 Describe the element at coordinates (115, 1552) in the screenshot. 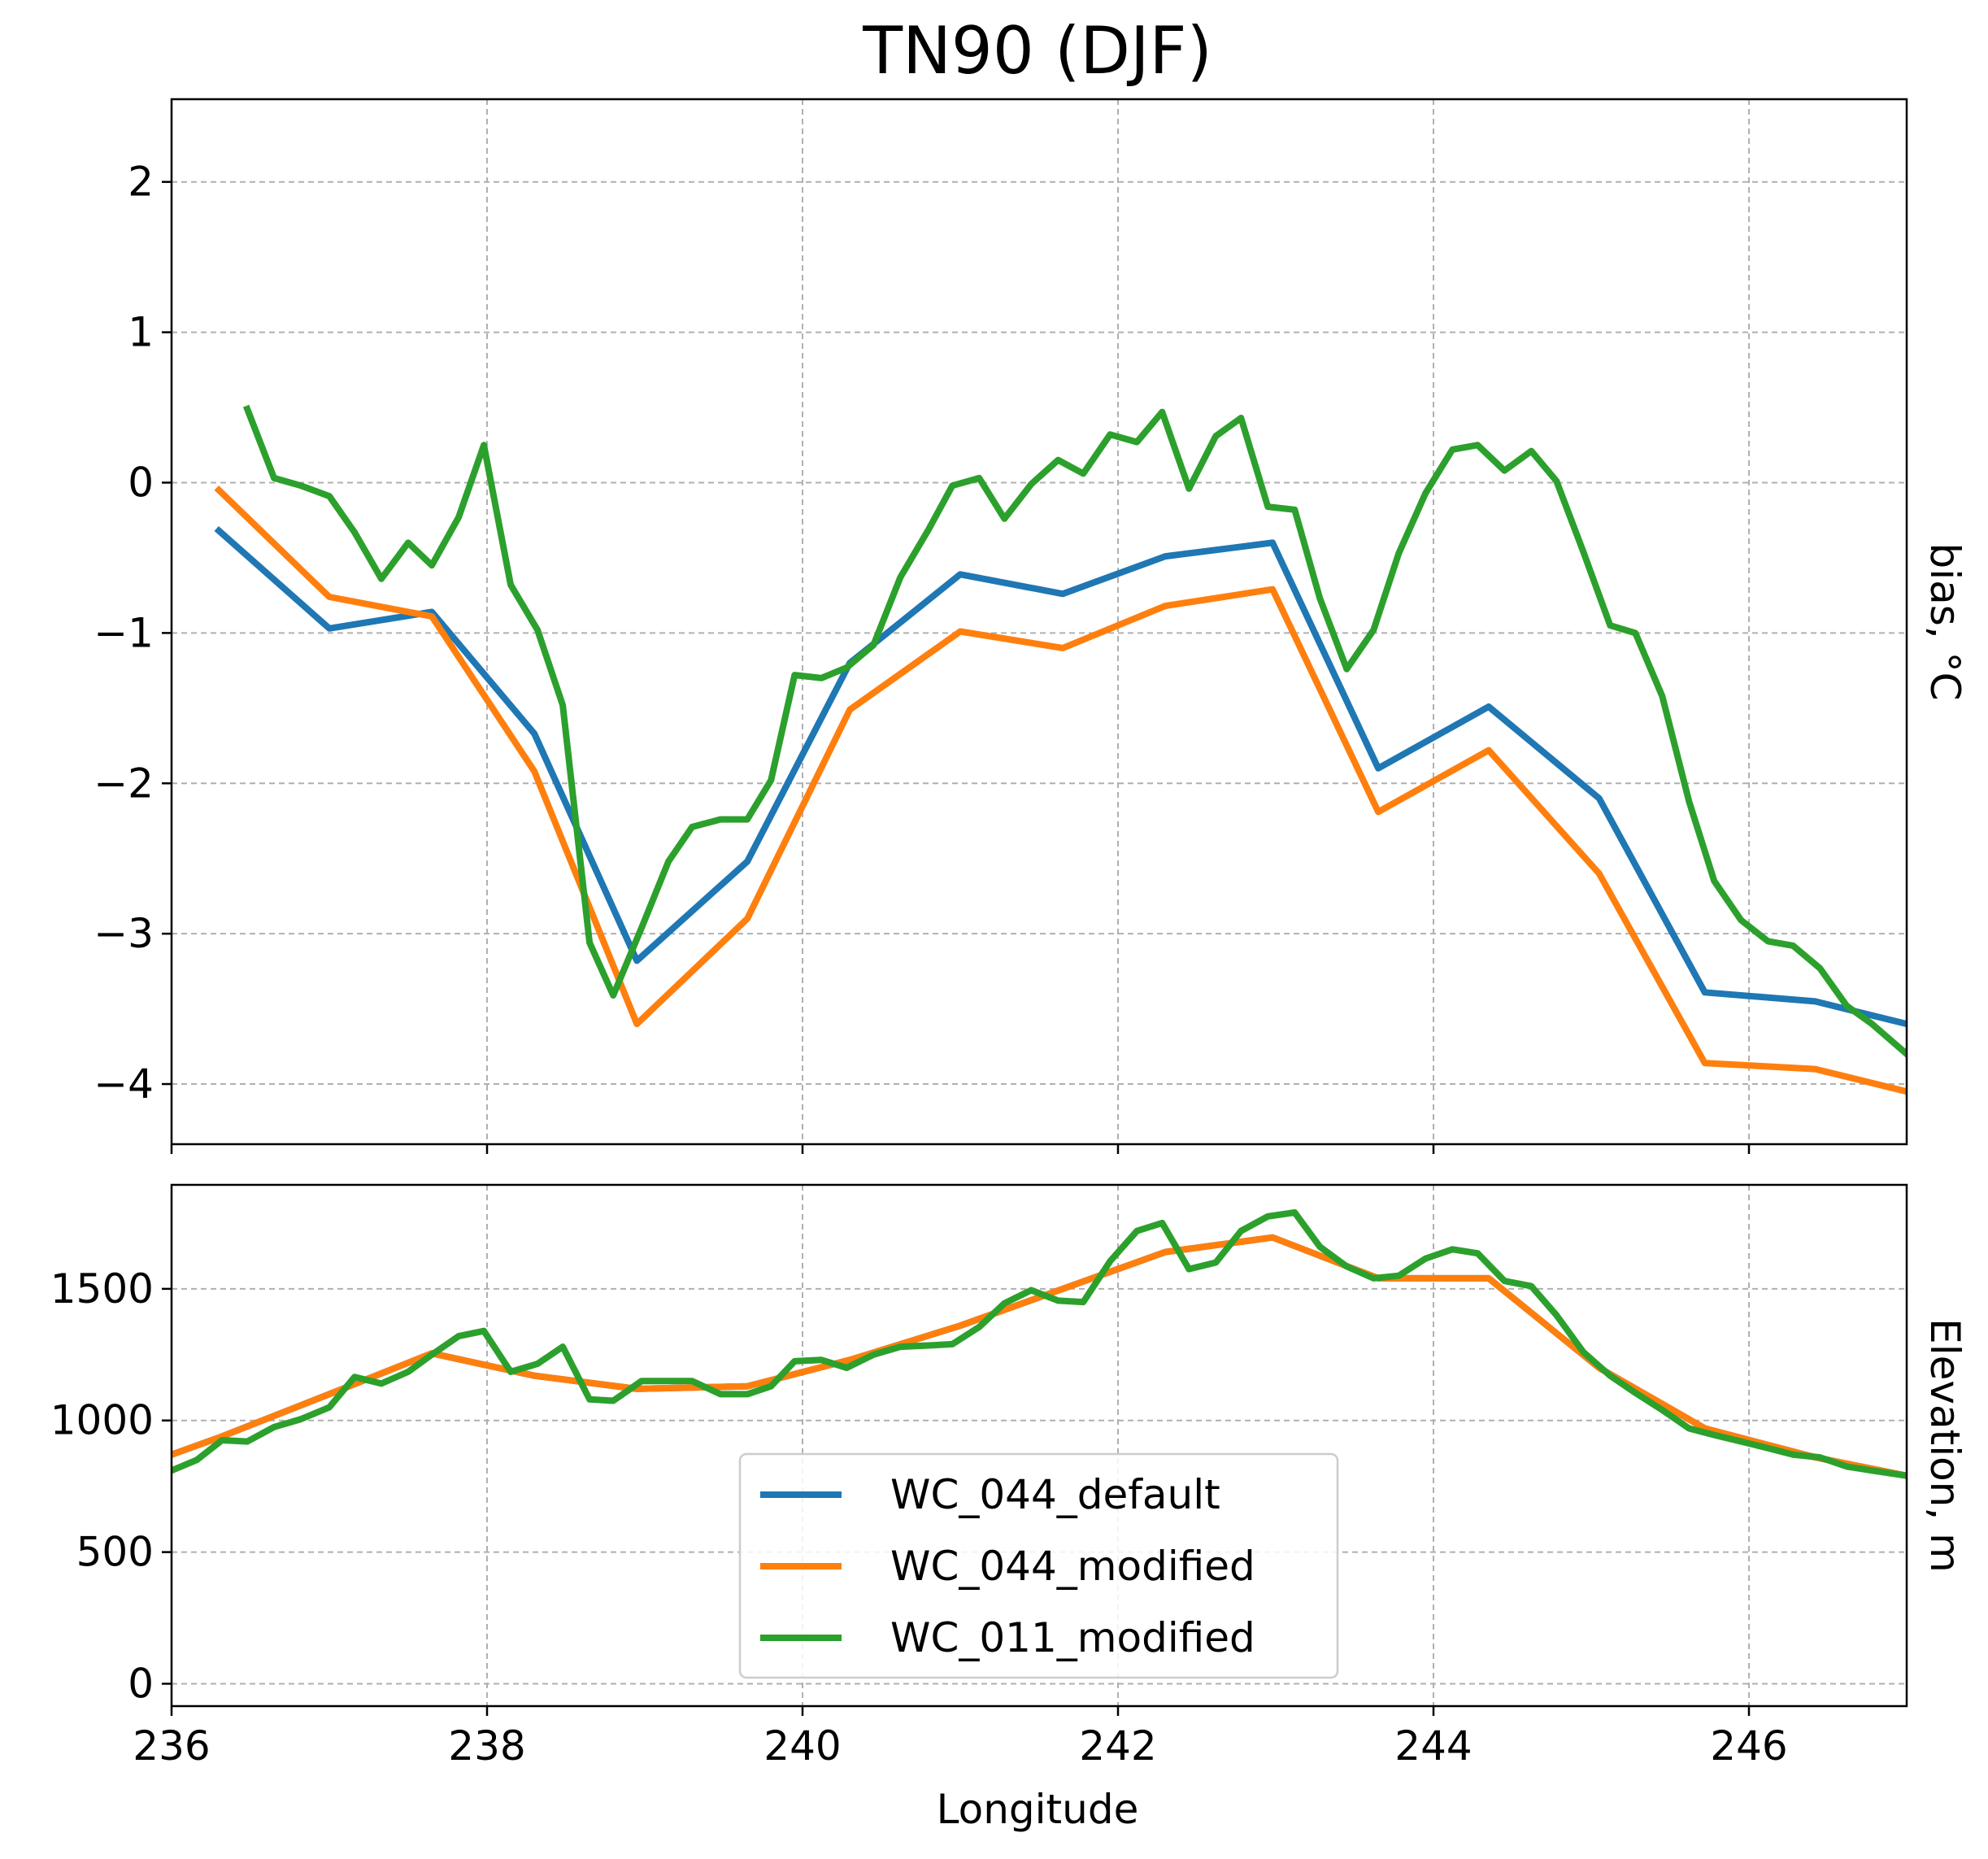

I see `y-tick-label: 500` at that location.